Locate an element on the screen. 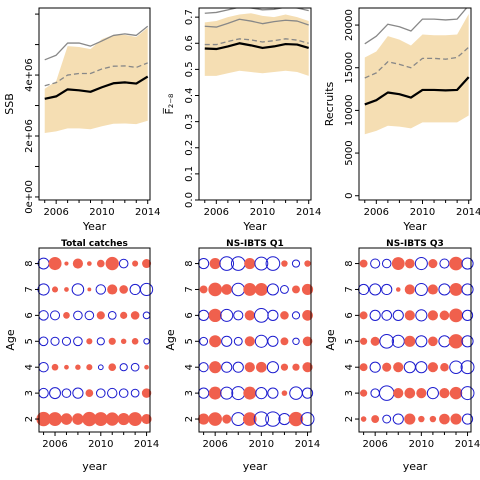 The height and width of the screenshot is (480, 480). plot-area is located at coordinates (257, 42).